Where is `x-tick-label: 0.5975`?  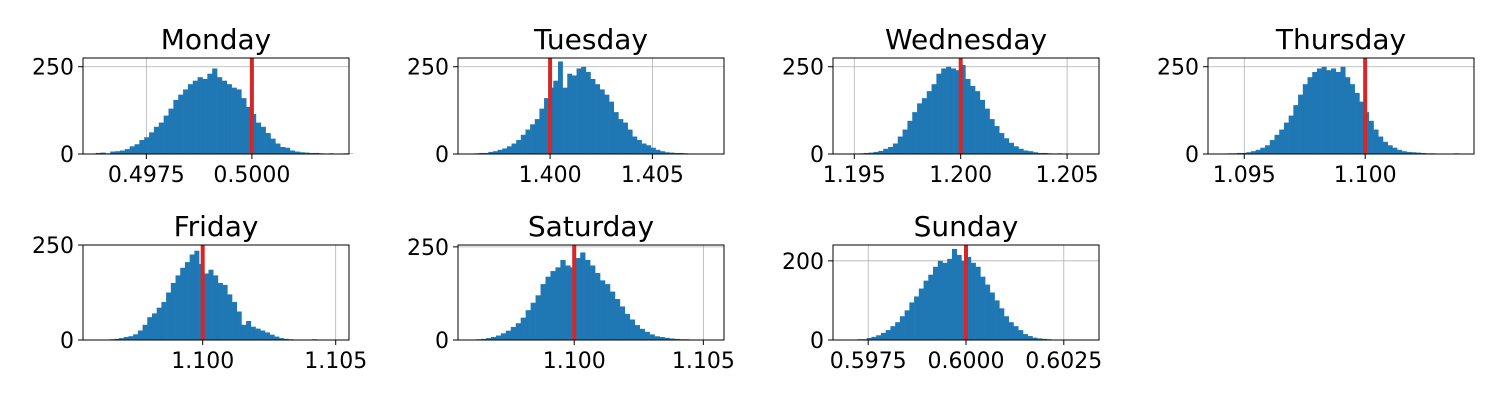
x-tick-label: 0.5975 is located at coordinates (868, 361).